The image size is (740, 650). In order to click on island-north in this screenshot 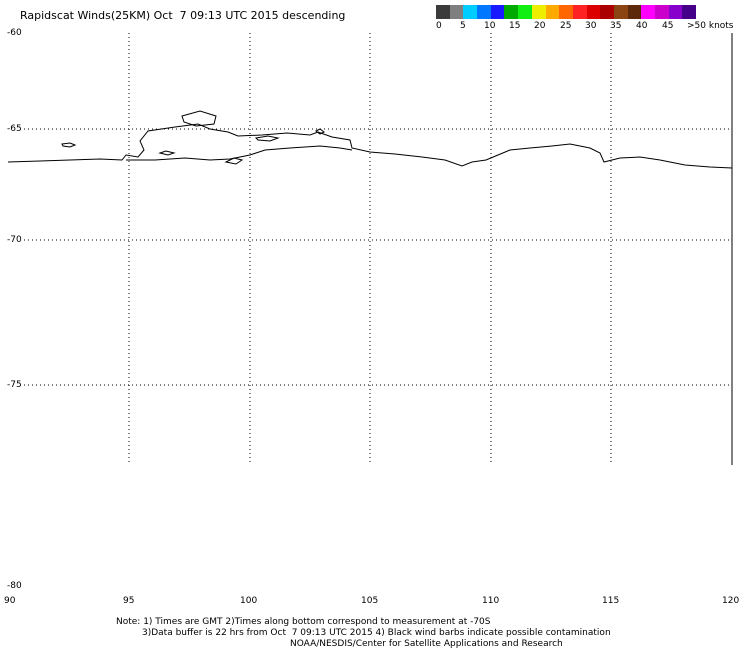, I will do `click(199, 118)`.